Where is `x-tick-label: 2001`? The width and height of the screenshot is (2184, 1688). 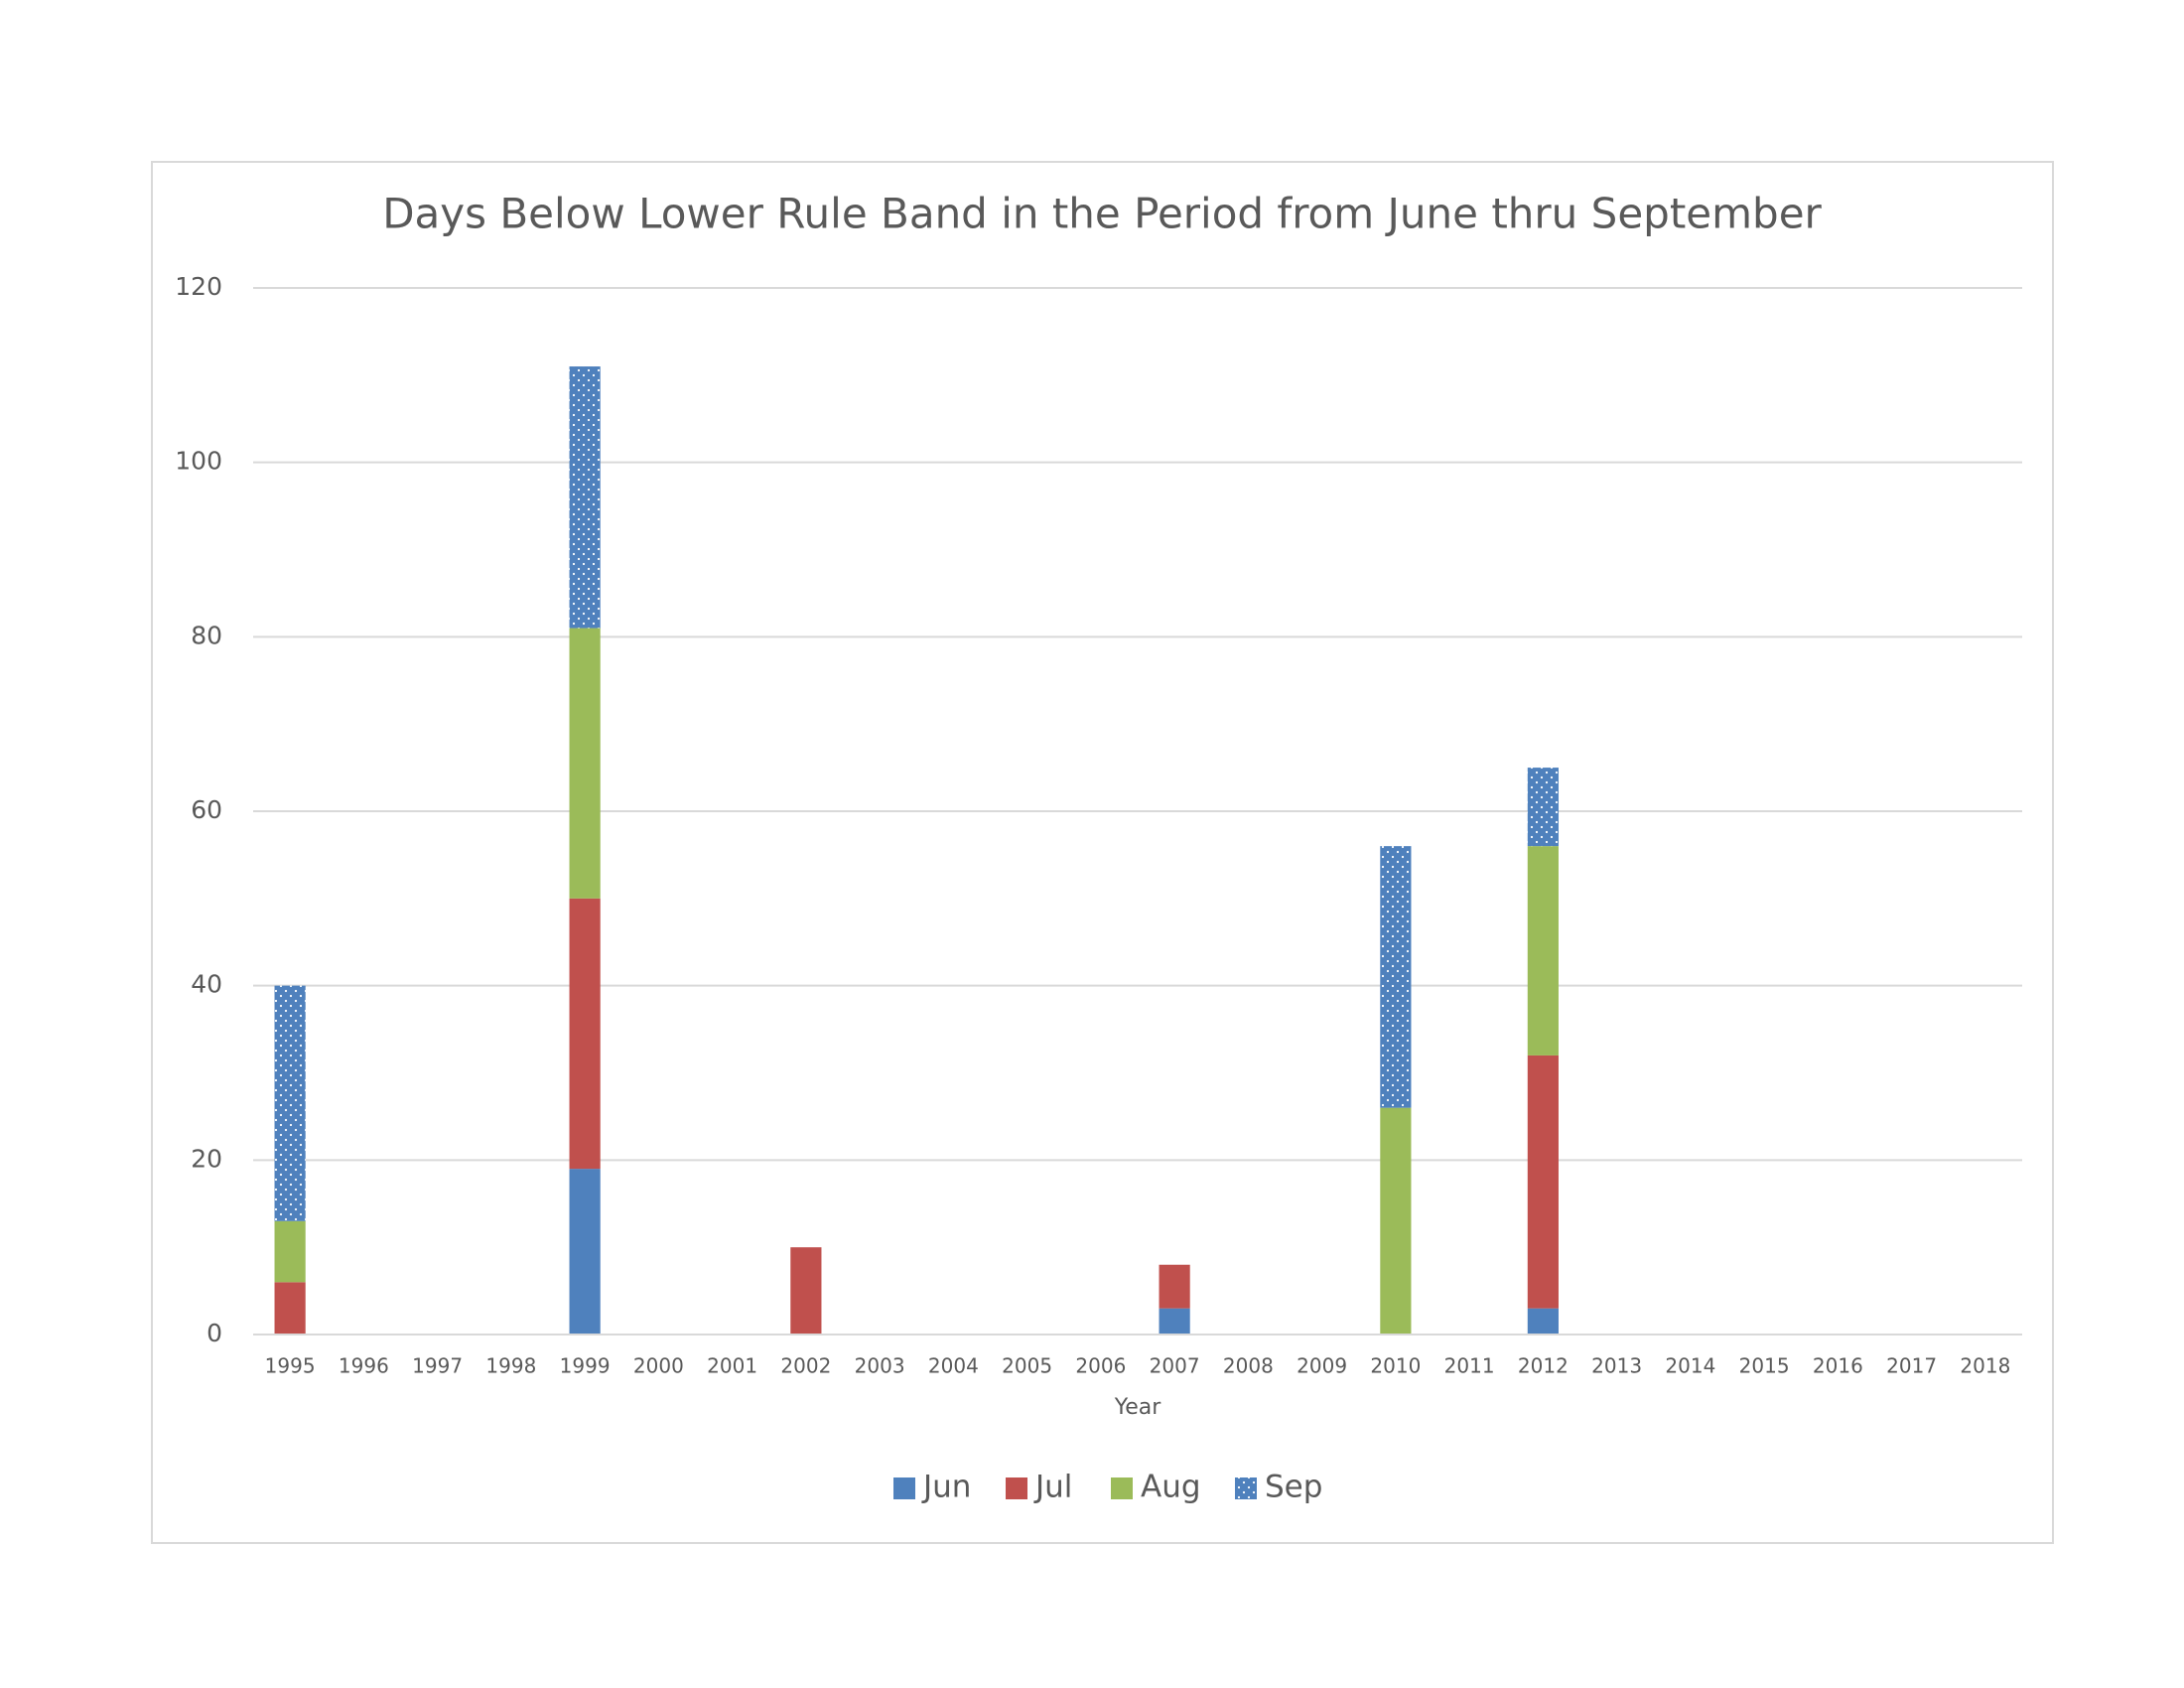 x-tick-label: 2001 is located at coordinates (732, 1366).